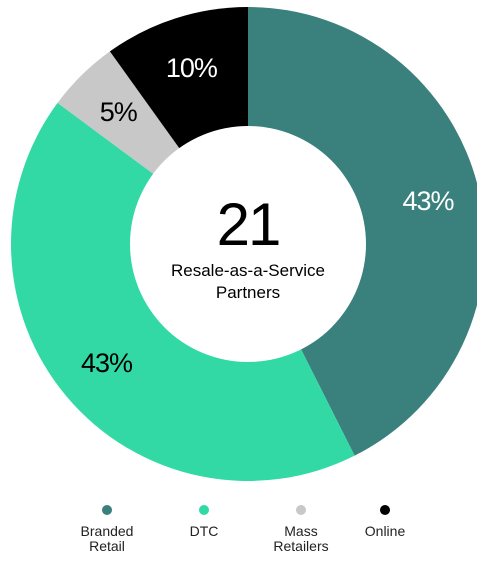 Image resolution: width=477 pixels, height=565 pixels. Describe the element at coordinates (119, 112) in the screenshot. I see `slice-label-mass-retailers: 5%` at that location.